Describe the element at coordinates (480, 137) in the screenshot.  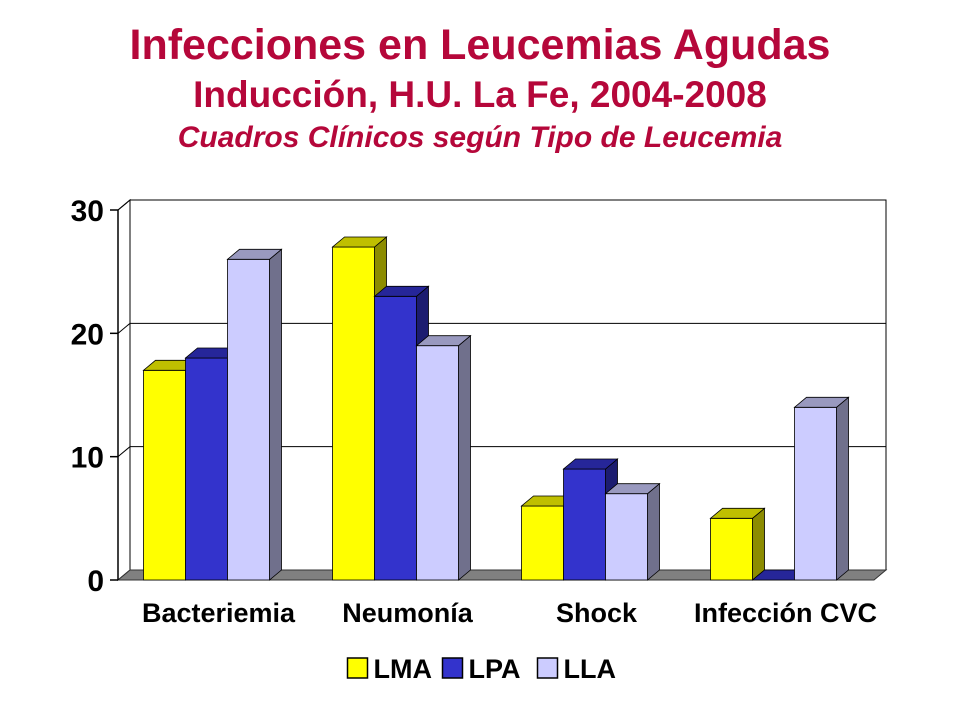
I see `chart-subtitle-2: Cuadros Clínicos según Tipo de Leucemia` at that location.